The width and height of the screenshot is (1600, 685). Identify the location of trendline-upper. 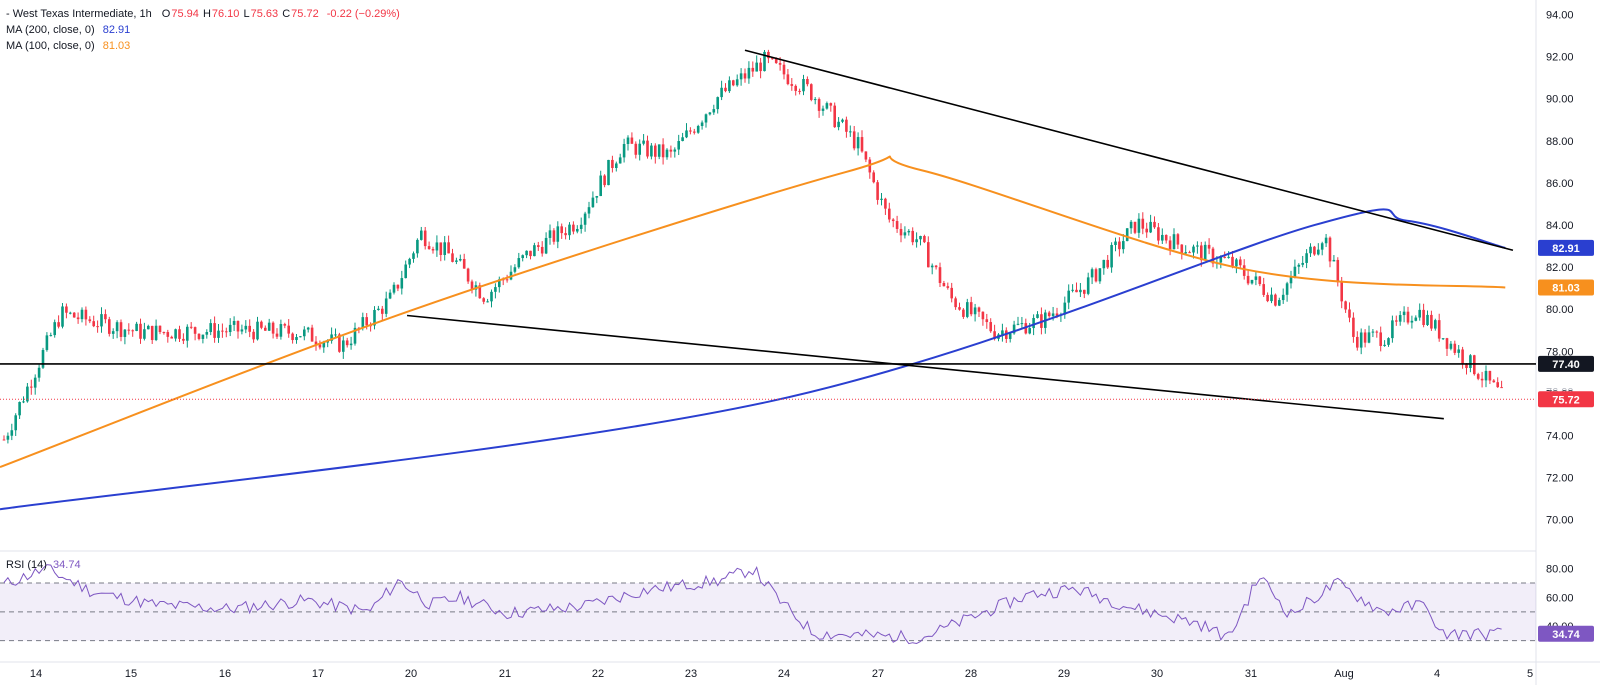
(1129, 150).